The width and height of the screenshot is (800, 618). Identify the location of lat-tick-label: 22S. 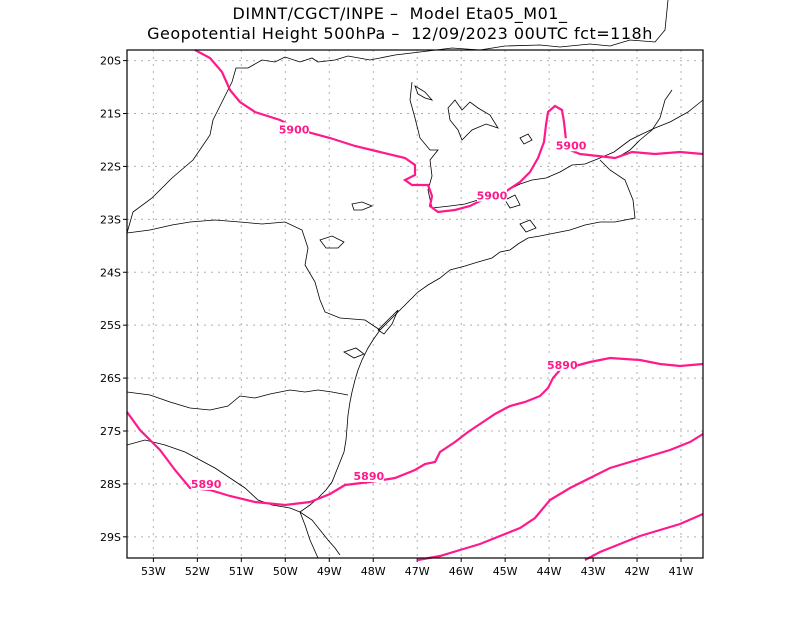
(110, 166).